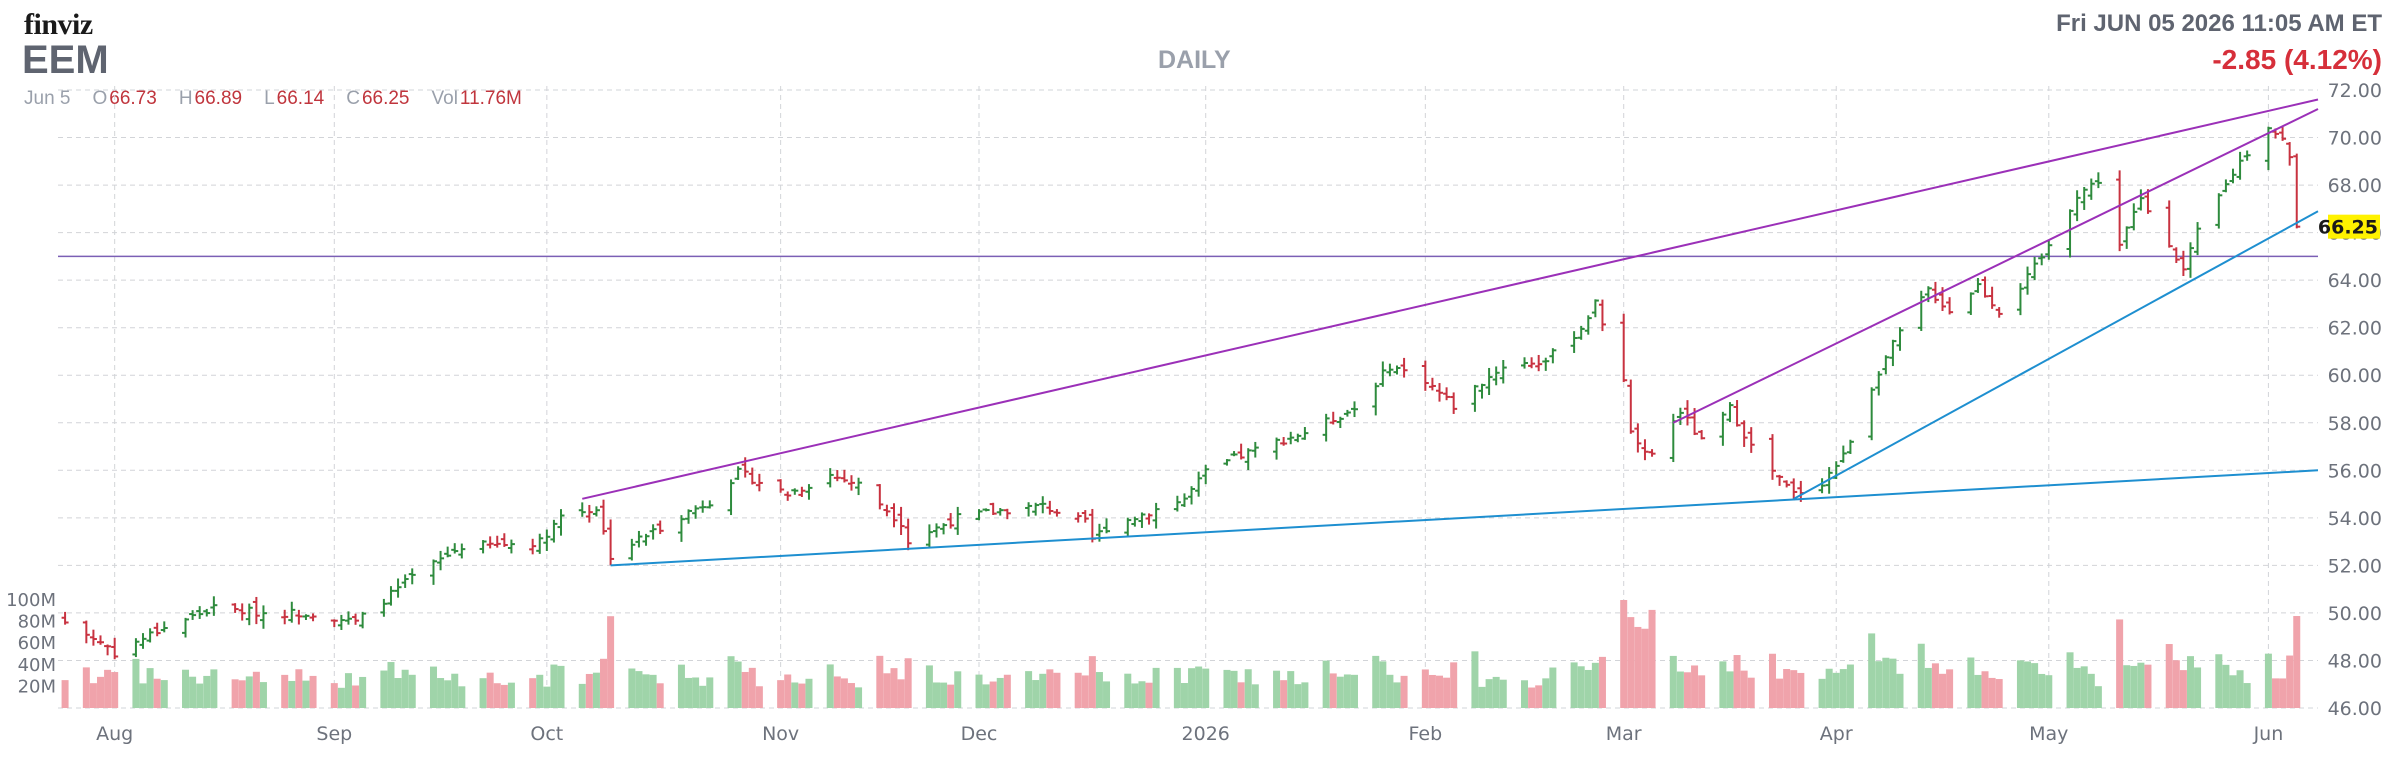 The height and width of the screenshot is (759, 2400). I want to click on trendline-purple, so click(1995, 266).